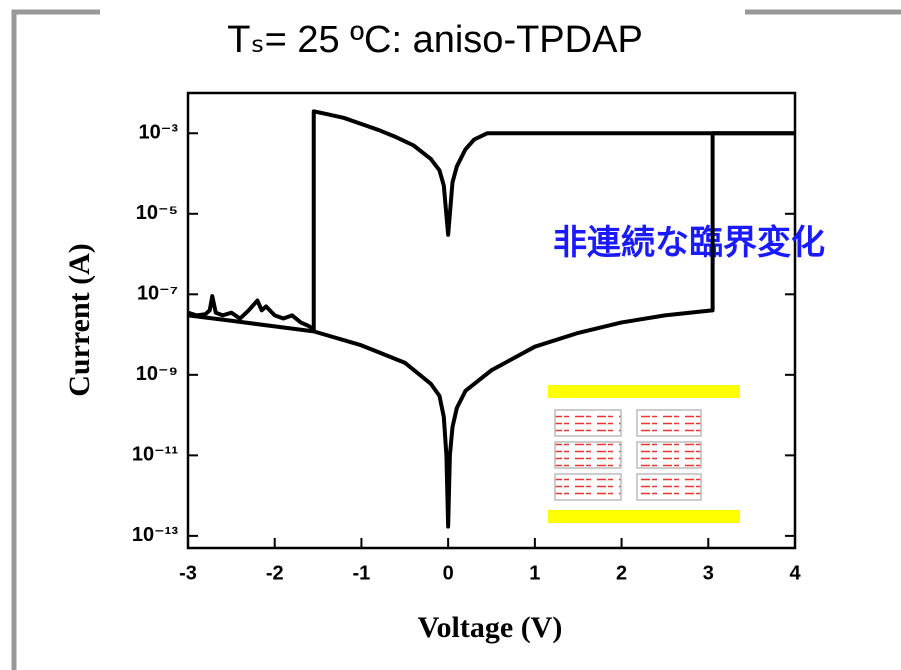 The height and width of the screenshot is (670, 901). What do you see at coordinates (795, 573) in the screenshot?
I see `x-tick-label: 4` at bounding box center [795, 573].